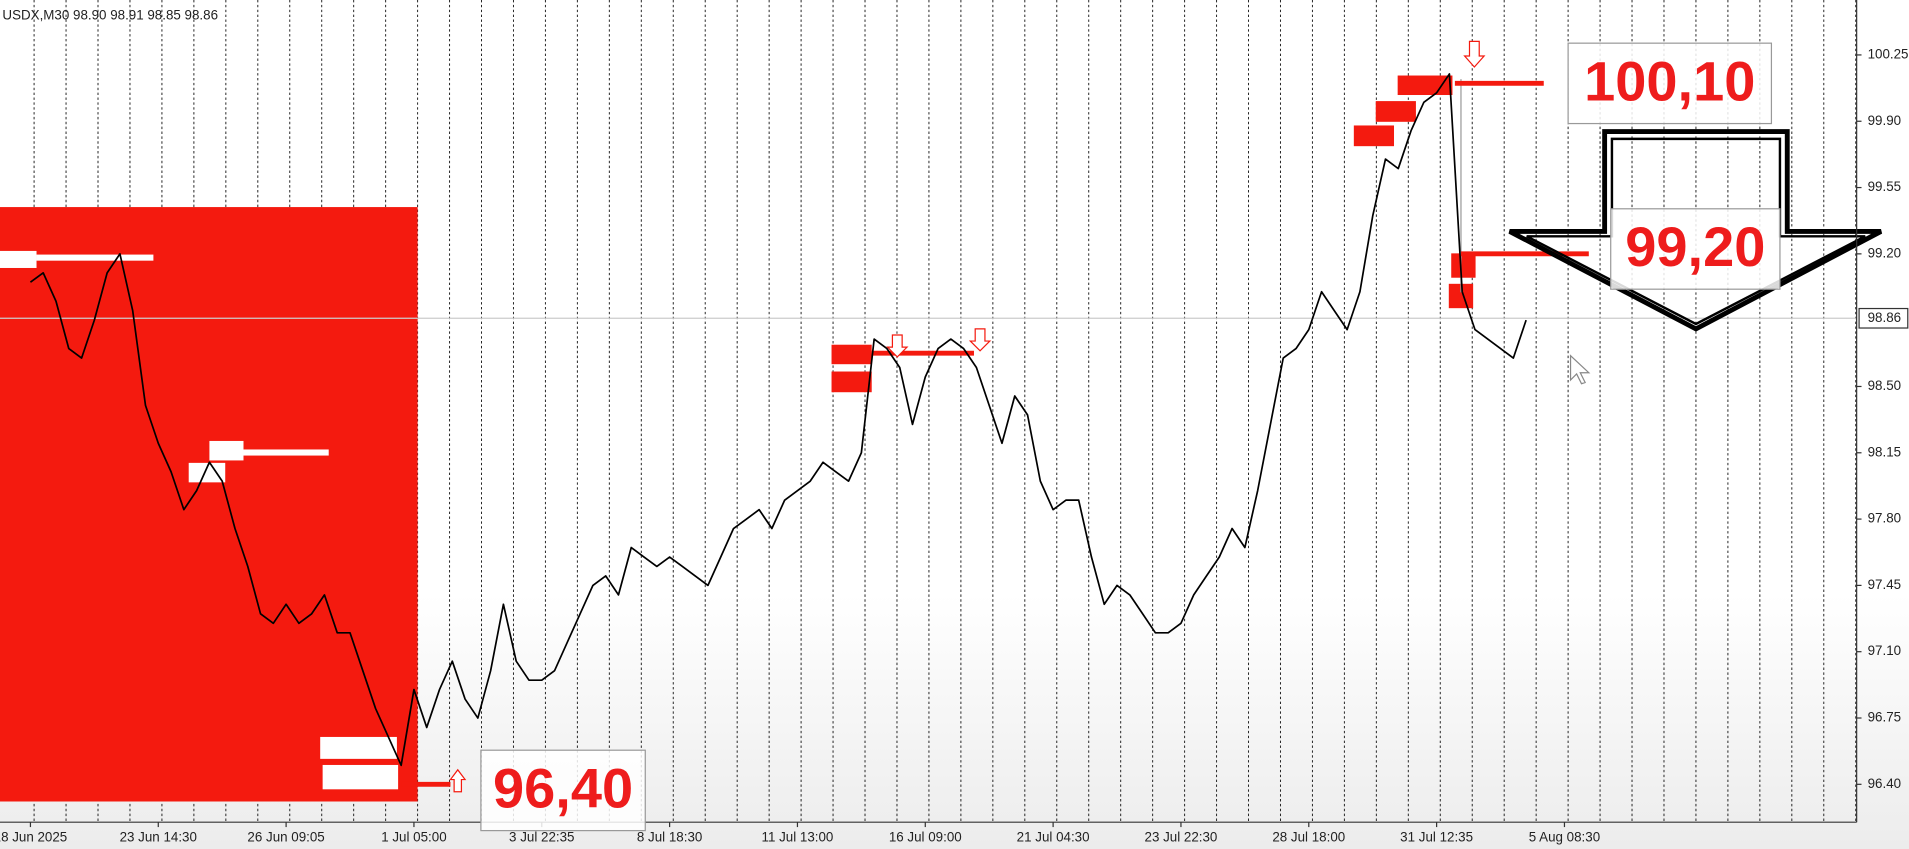 This screenshot has height=849, width=1909. I want to click on y-tick-label: 96.75, so click(1884, 717).